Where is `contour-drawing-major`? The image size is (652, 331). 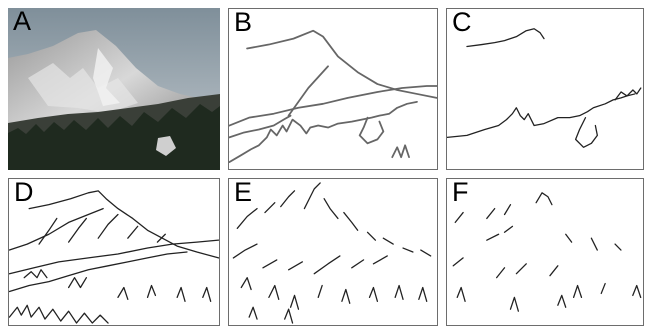 contour-drawing-major is located at coordinates (333, 96).